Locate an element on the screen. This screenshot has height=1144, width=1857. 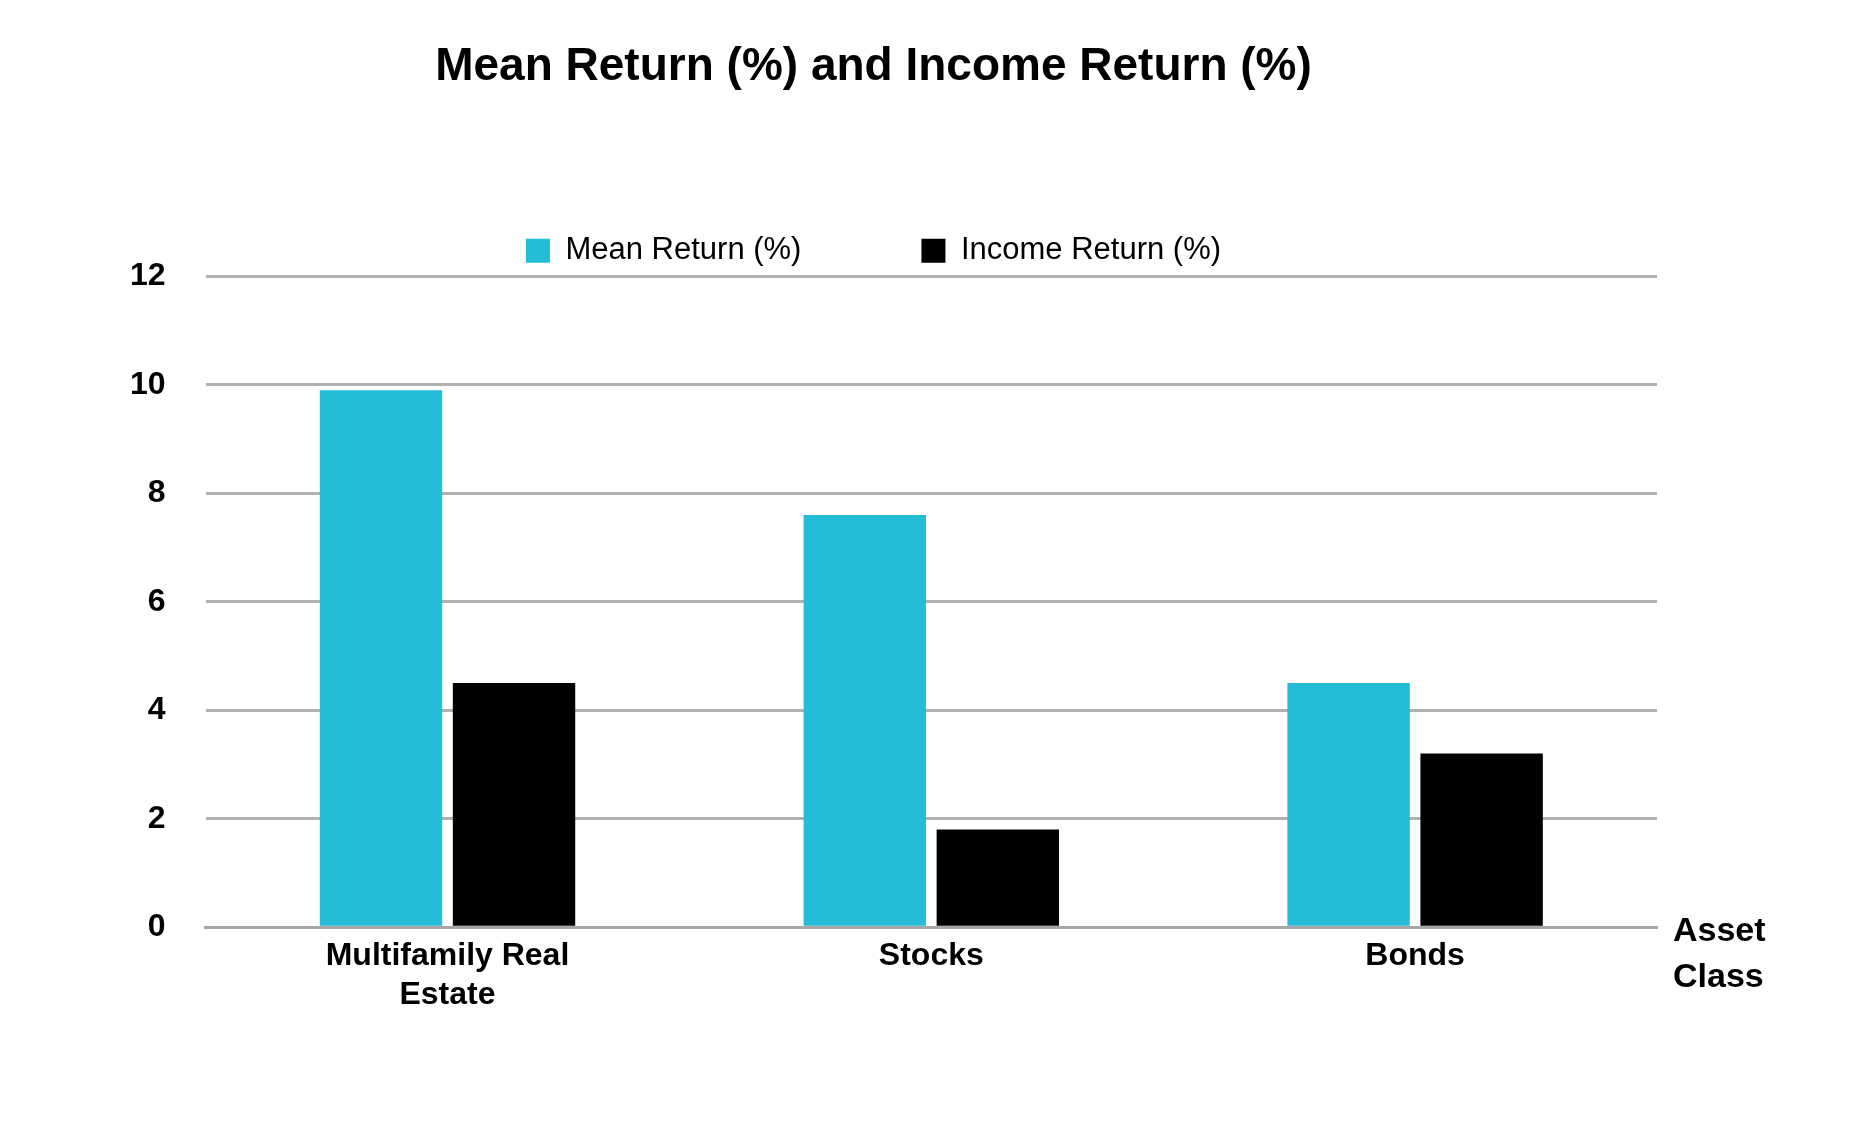
x-tick-label: Multifamily Real Estate is located at coordinates (447, 973).